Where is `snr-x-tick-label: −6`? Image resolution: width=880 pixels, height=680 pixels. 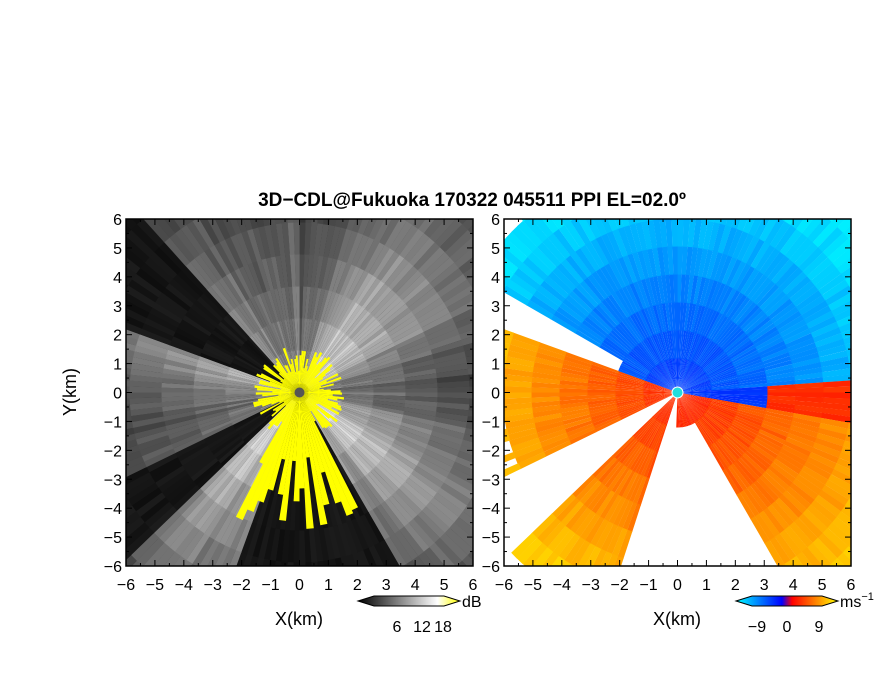 snr-x-tick-label: −6 is located at coordinates (126, 585).